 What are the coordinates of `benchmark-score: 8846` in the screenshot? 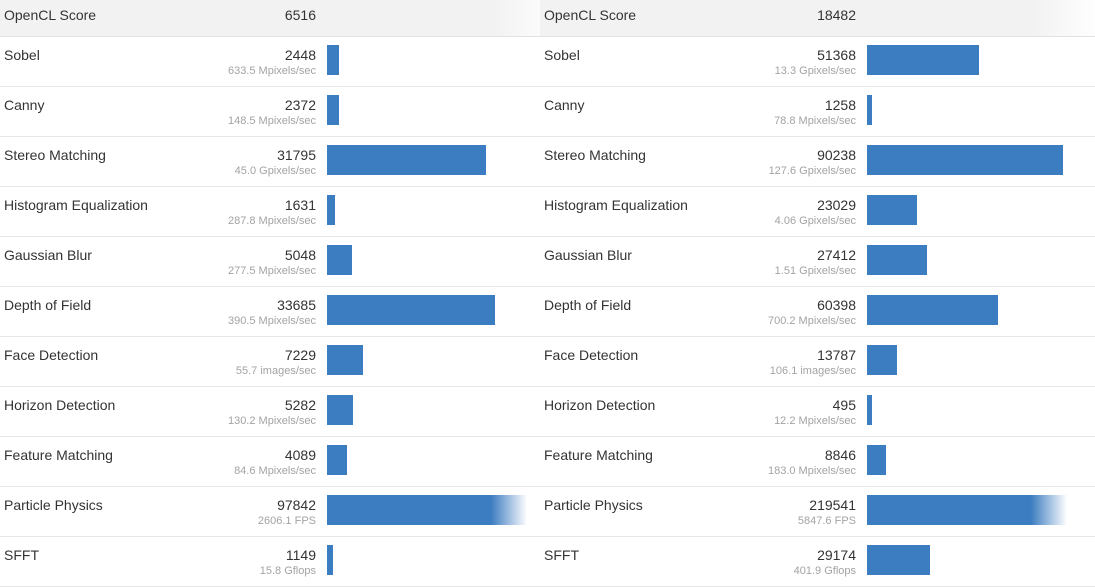 It's located at (840, 455).